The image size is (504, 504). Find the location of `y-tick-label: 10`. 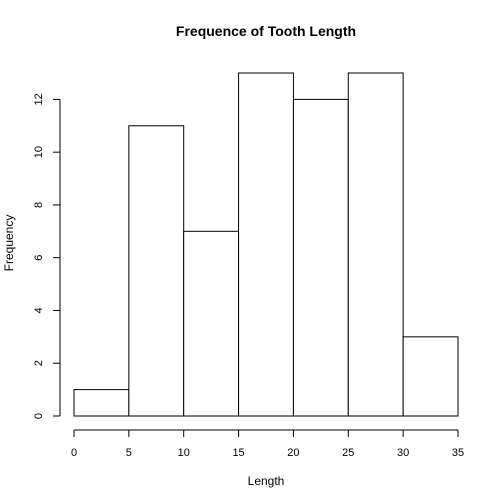

y-tick-label: 10 is located at coordinates (39, 152).